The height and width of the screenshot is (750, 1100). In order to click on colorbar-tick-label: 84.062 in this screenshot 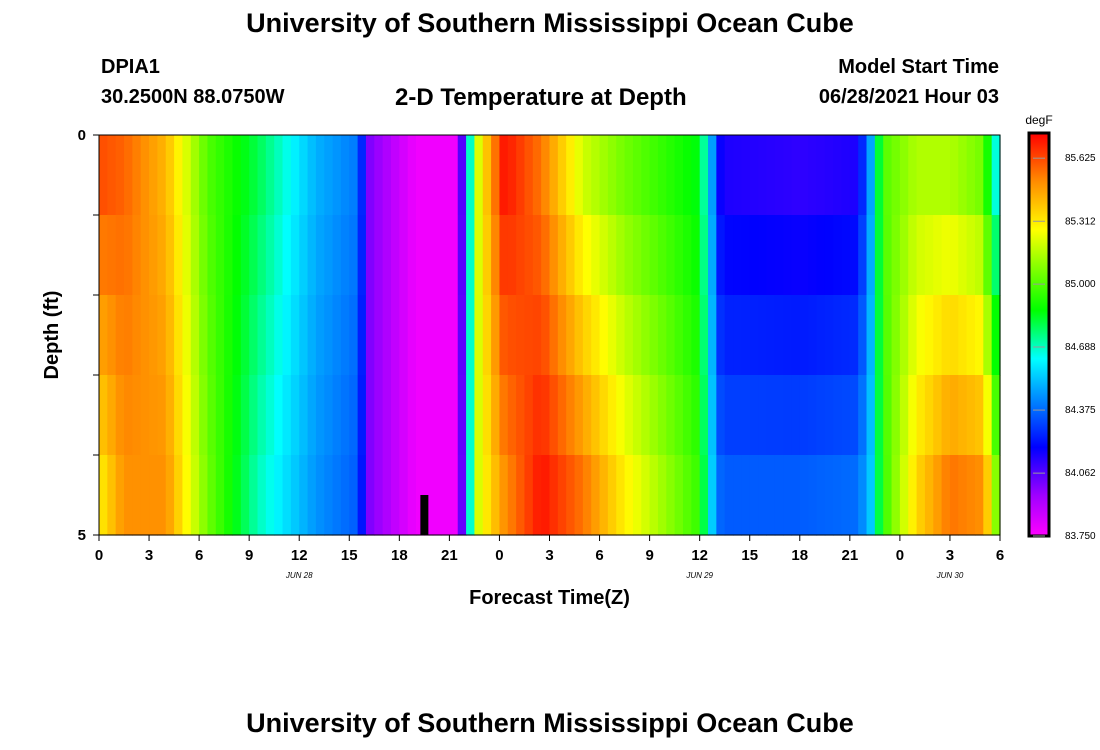, I will do `click(1080, 473)`.